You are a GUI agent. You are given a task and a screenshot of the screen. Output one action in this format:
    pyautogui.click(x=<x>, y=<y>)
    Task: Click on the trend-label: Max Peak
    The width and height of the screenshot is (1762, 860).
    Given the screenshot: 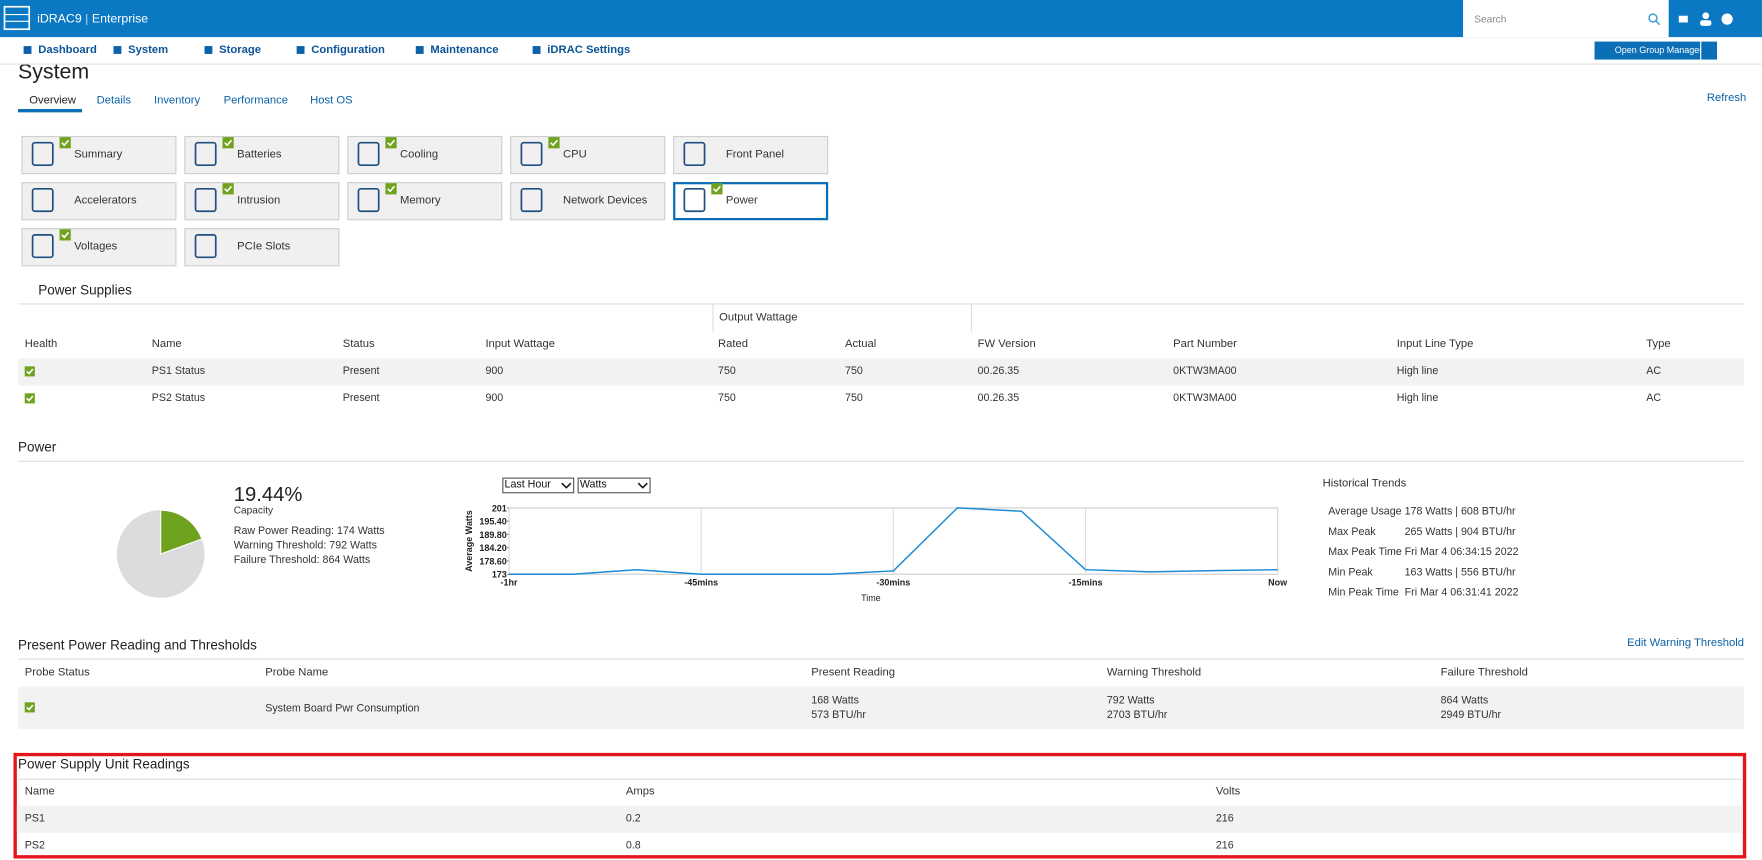 What is the action you would take?
    pyautogui.click(x=1352, y=532)
    